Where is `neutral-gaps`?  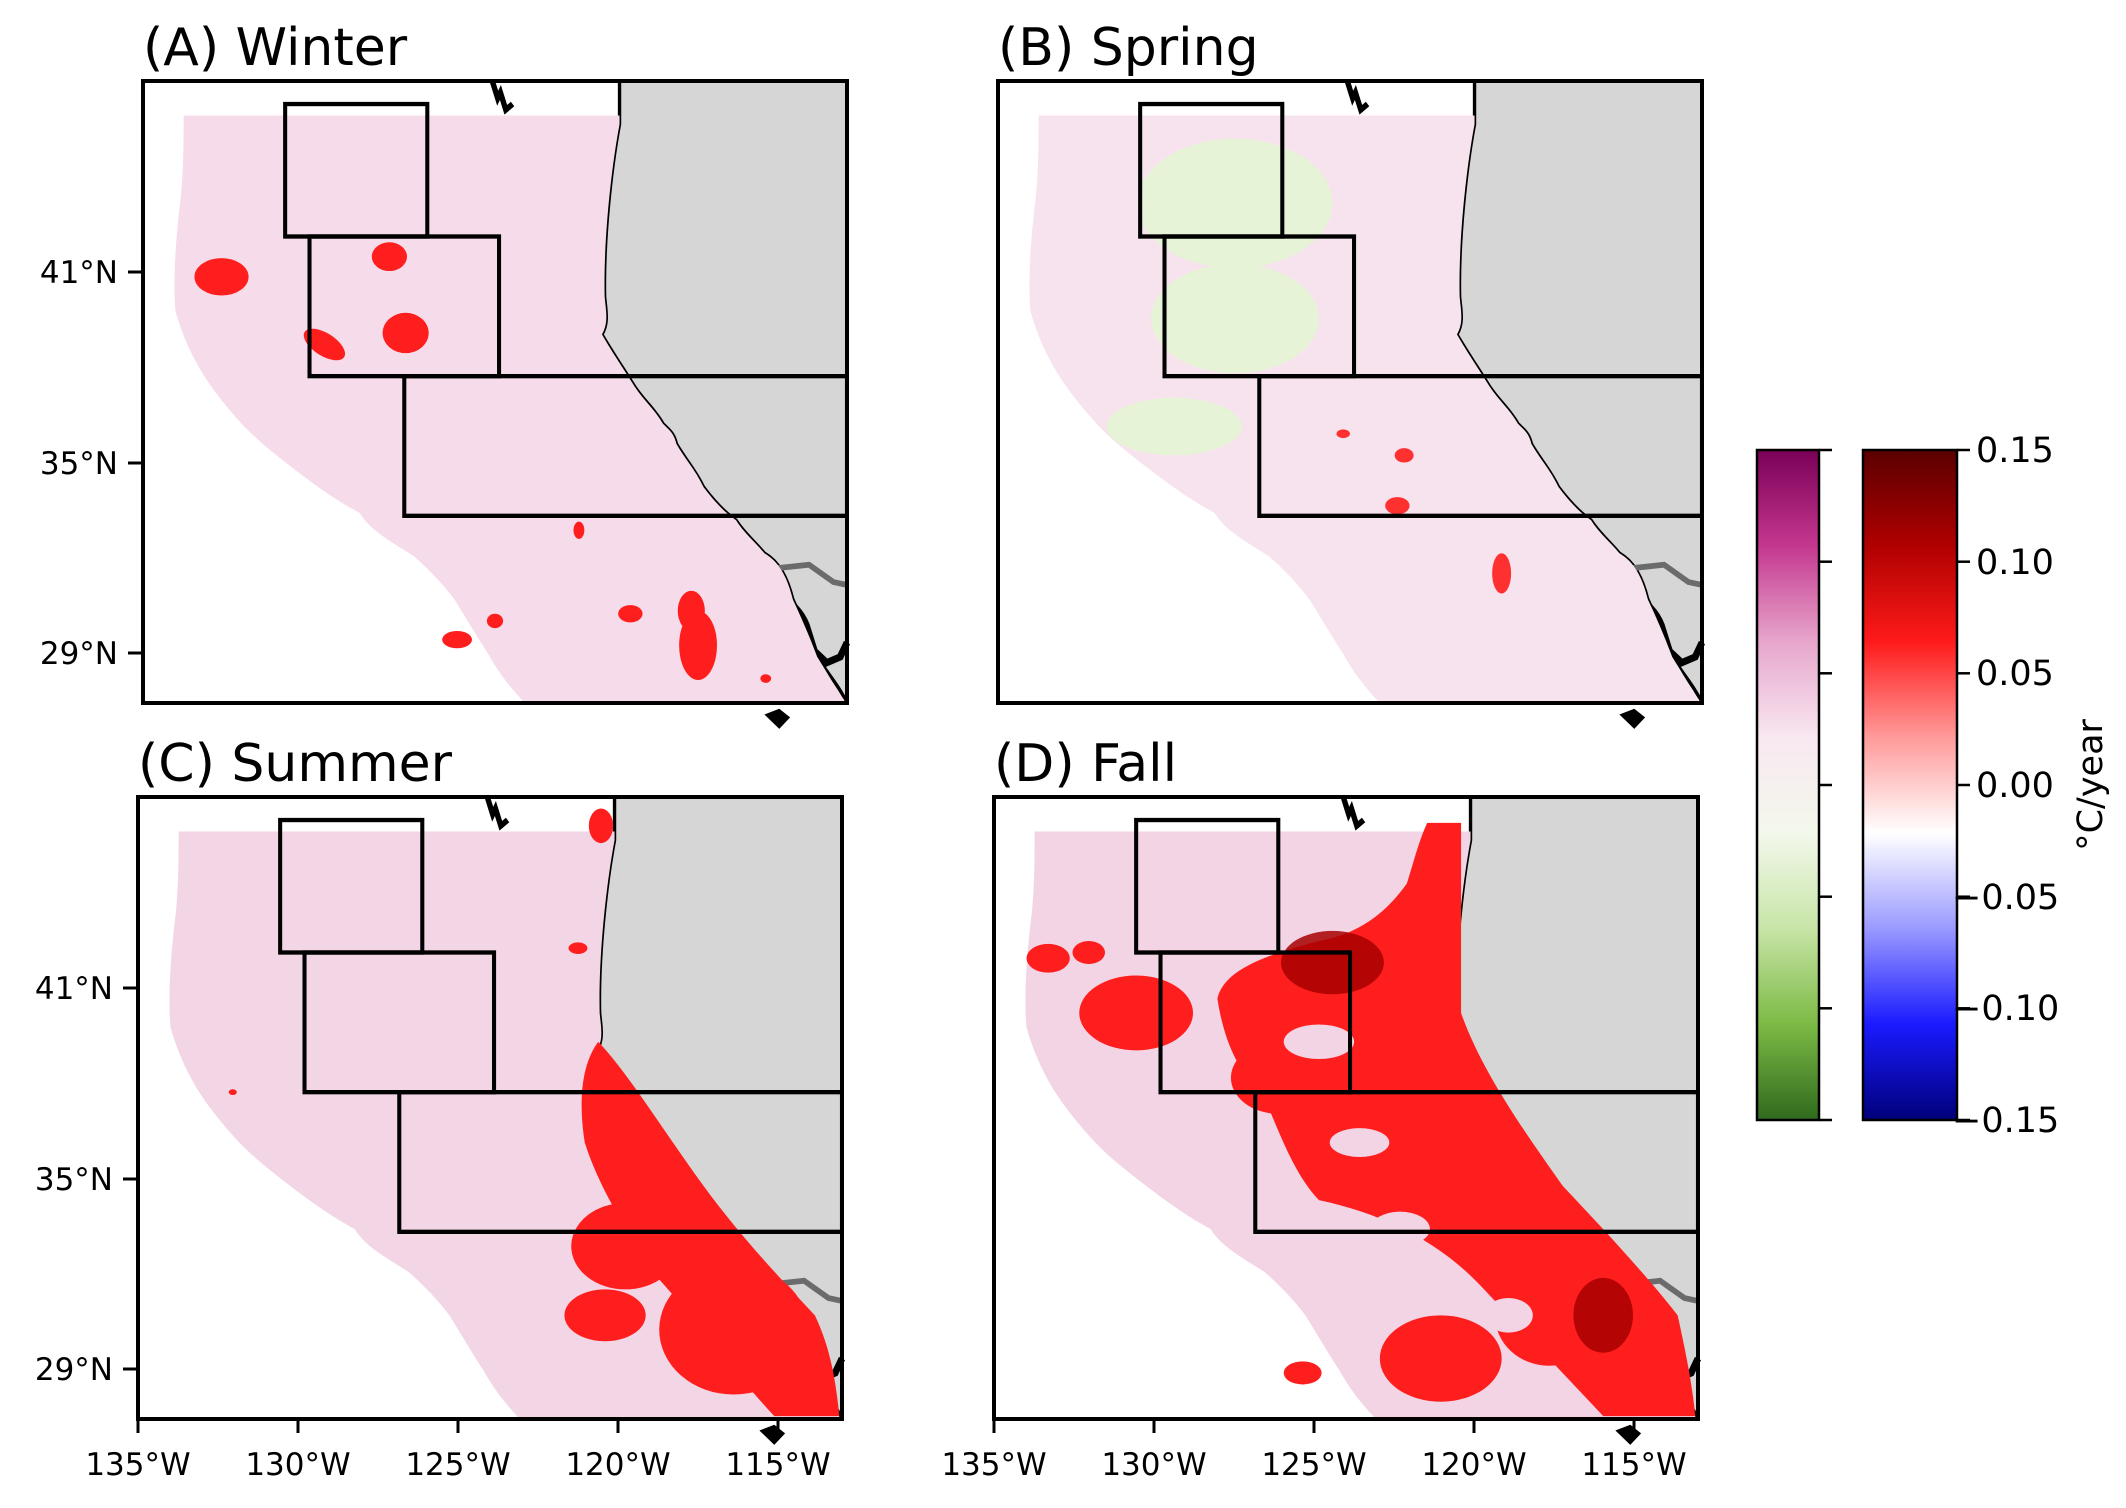
neutral-gaps is located at coordinates (1408, 1178).